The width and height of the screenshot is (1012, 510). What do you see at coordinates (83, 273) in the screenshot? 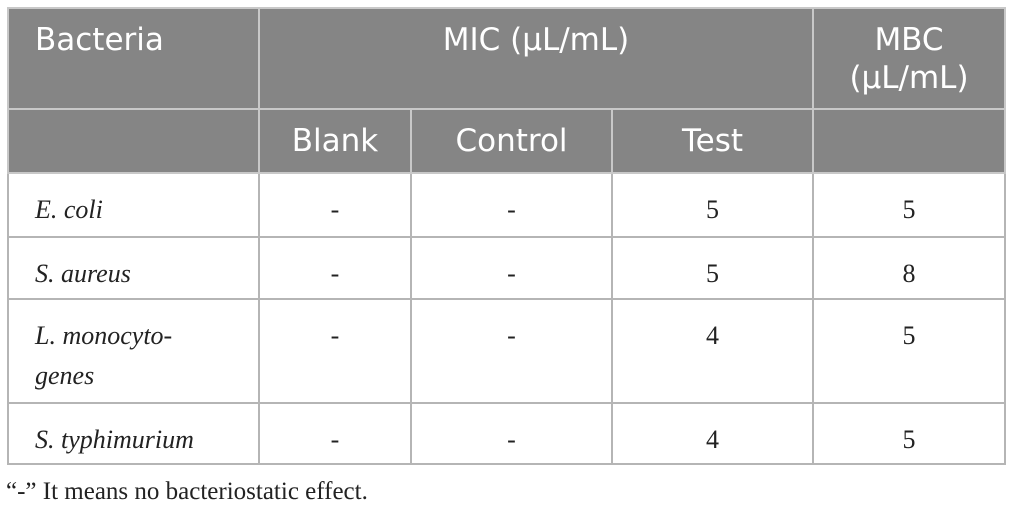
I see `bacteria-name: S. aureus` at bounding box center [83, 273].